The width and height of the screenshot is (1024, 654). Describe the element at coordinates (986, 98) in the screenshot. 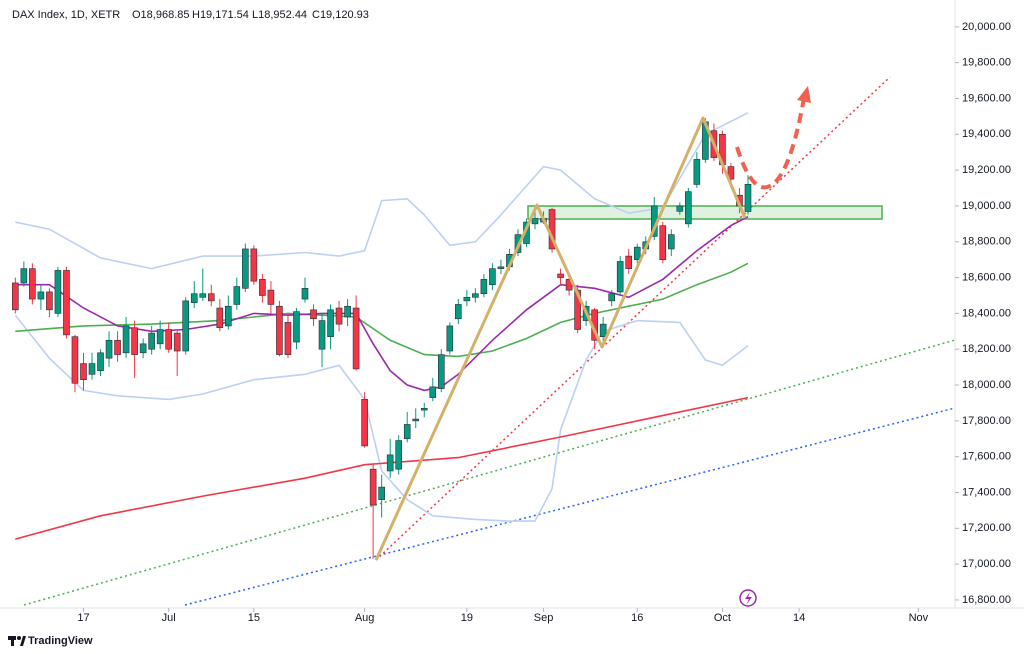

I see `y-tick-label: 19,600.00` at that location.